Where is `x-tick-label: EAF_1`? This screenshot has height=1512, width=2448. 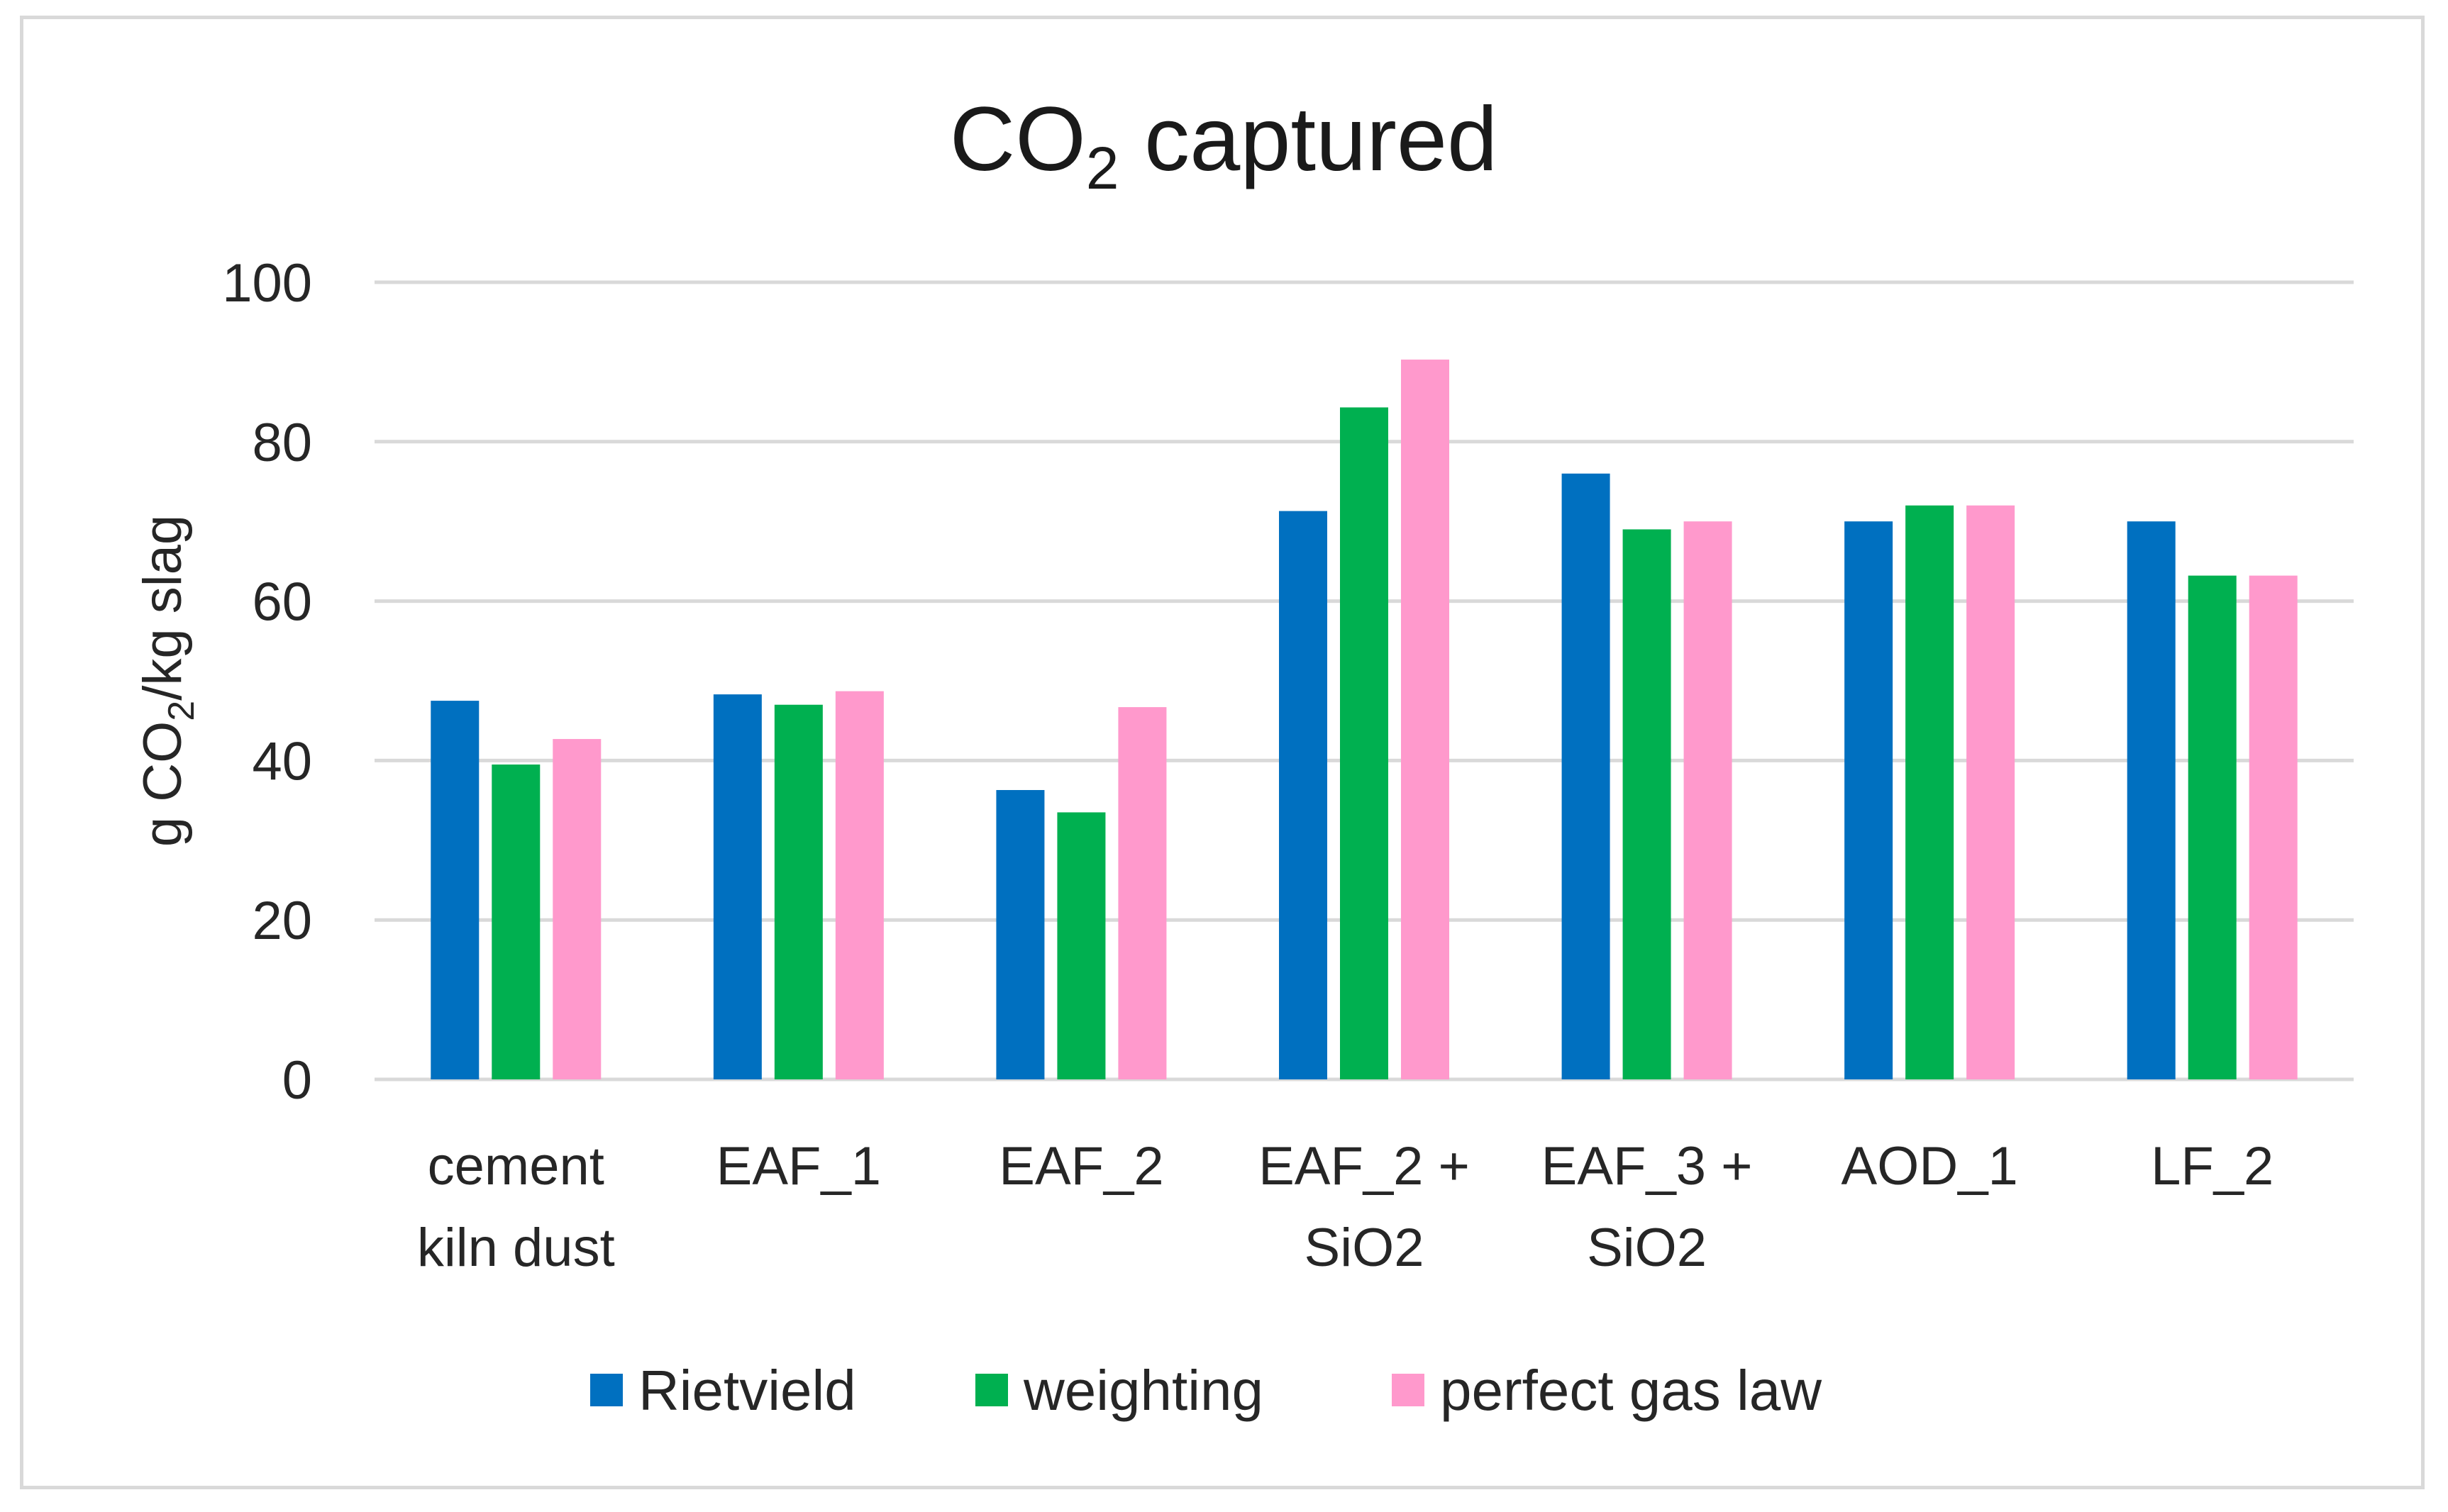
x-tick-label: EAF_1 is located at coordinates (799, 1166).